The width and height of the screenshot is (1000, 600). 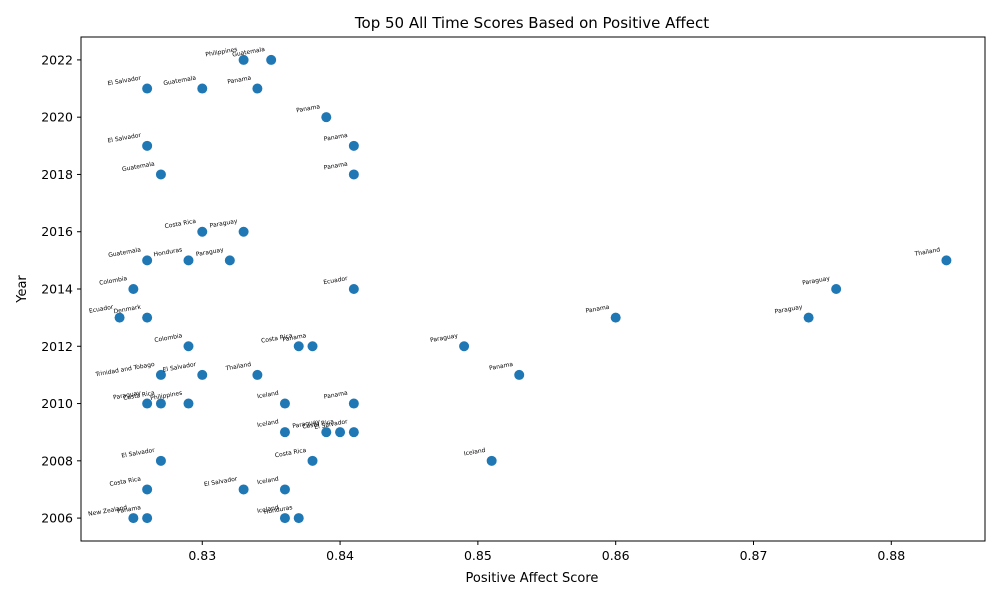 I want to click on y-tick-label: 2016, so click(x=57, y=231).